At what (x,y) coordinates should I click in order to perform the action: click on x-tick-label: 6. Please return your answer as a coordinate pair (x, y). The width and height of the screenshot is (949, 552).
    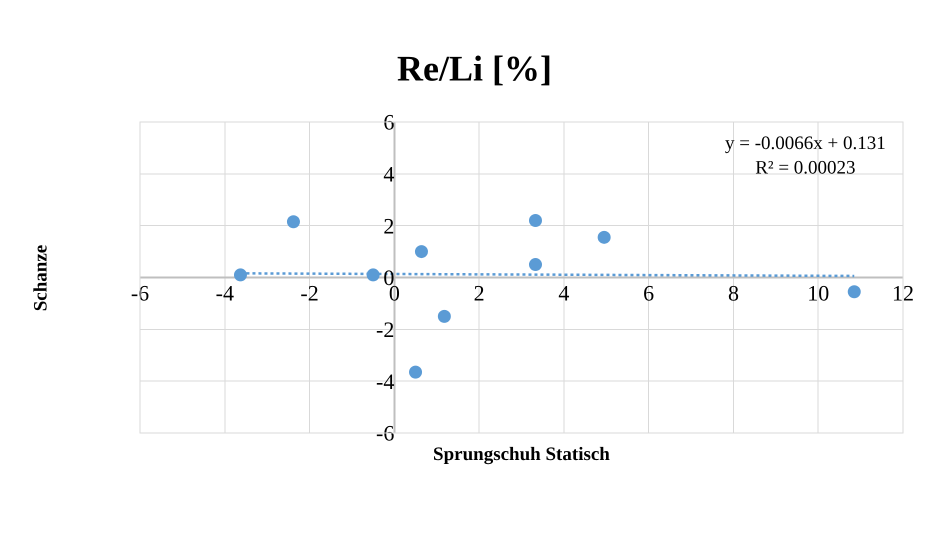
    Looking at the image, I should click on (648, 293).